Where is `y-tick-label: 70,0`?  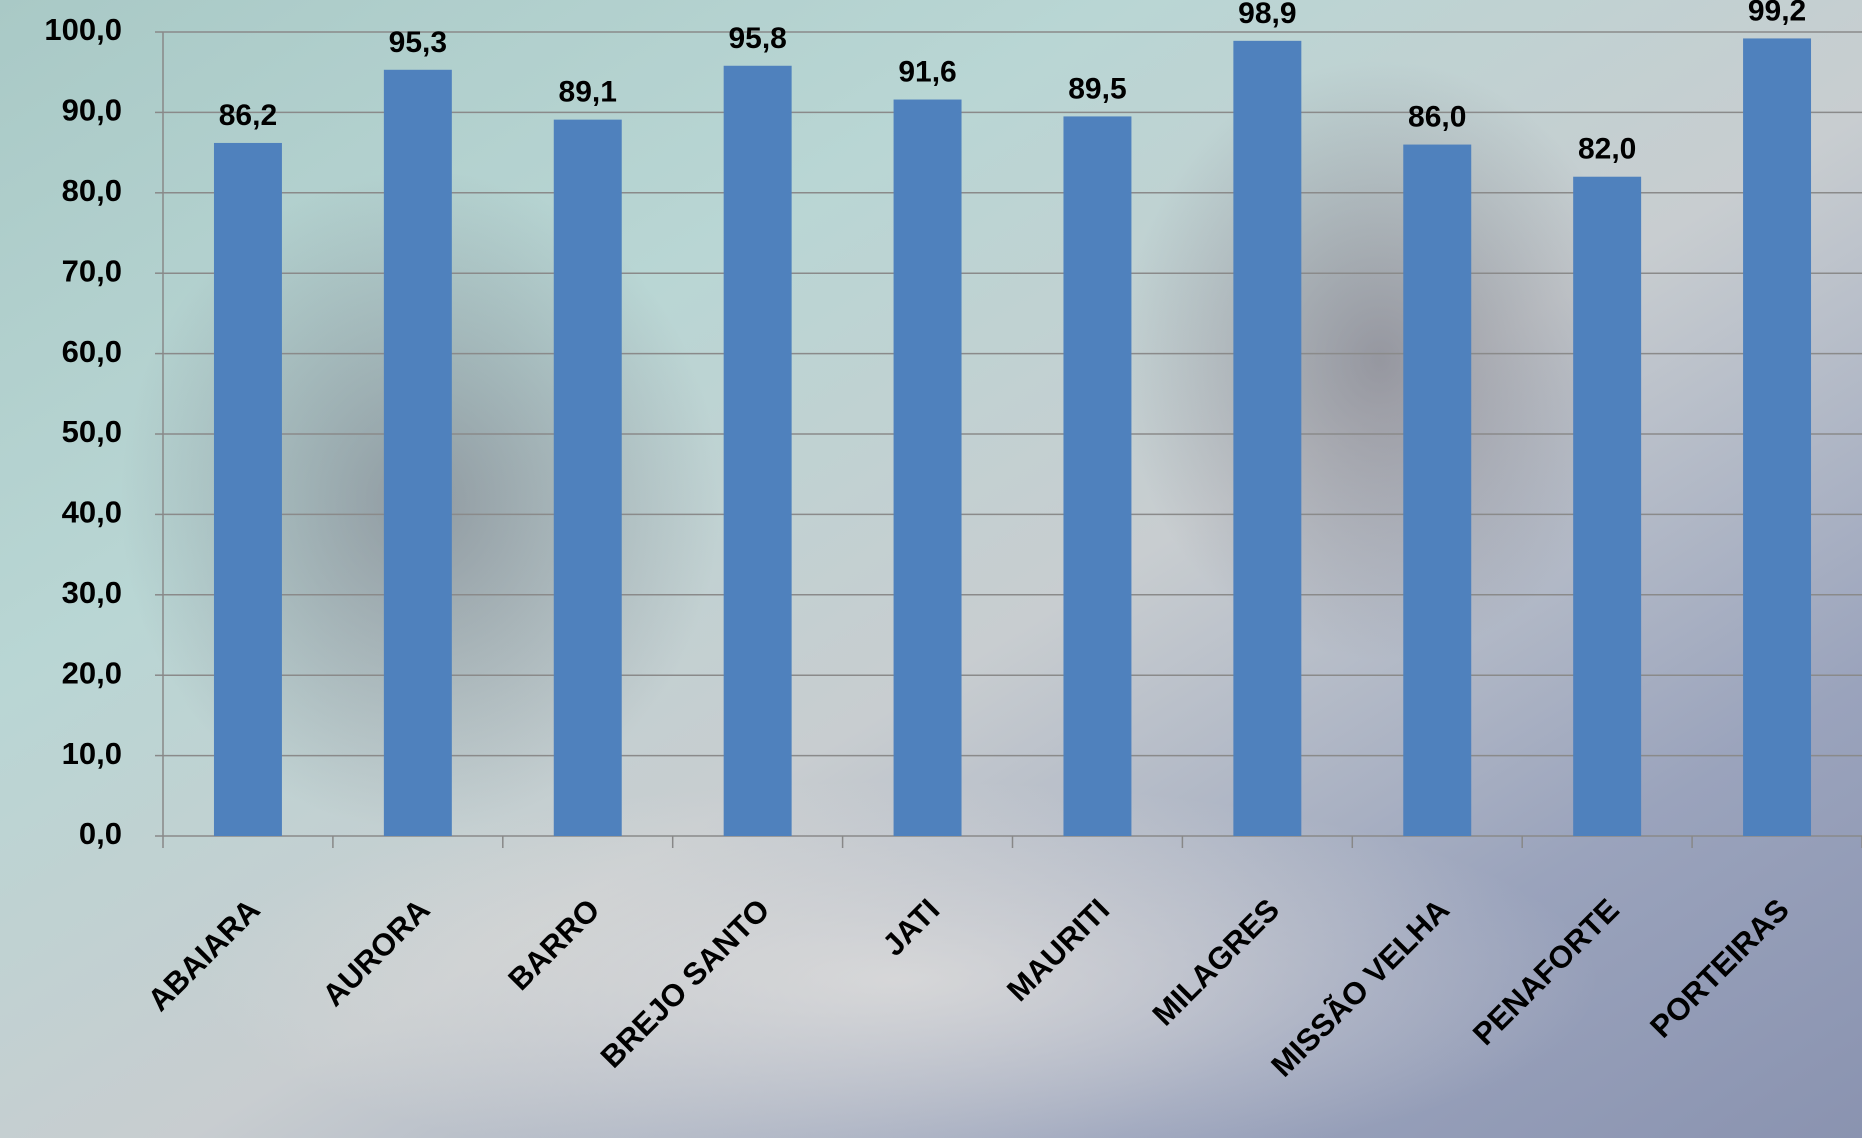 y-tick-label: 70,0 is located at coordinates (92, 270).